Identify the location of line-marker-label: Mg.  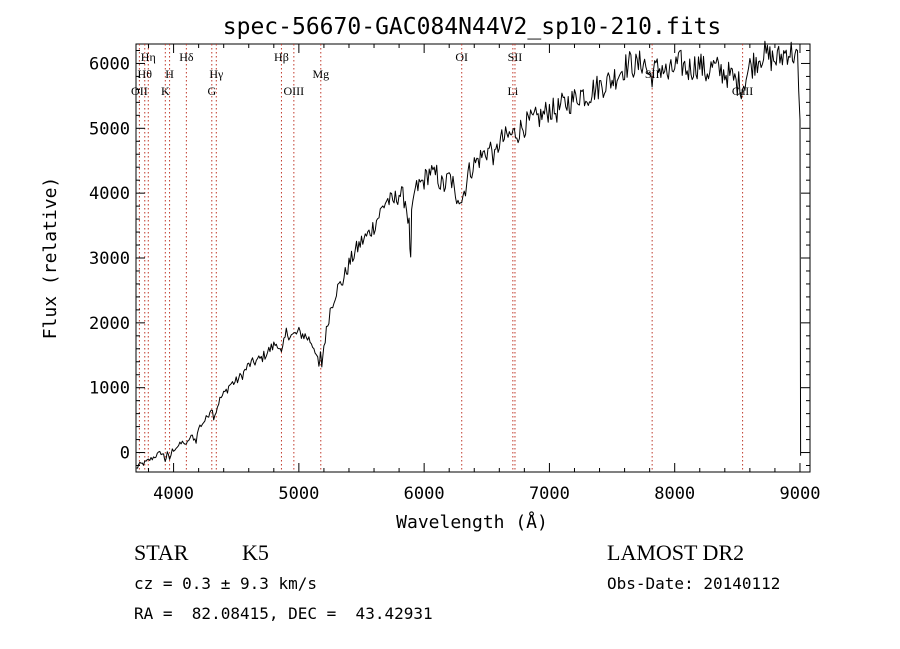
(320, 74).